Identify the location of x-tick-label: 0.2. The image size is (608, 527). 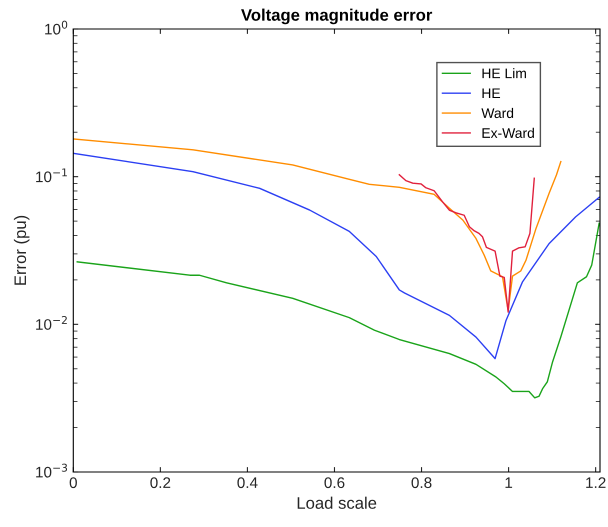
(160, 482).